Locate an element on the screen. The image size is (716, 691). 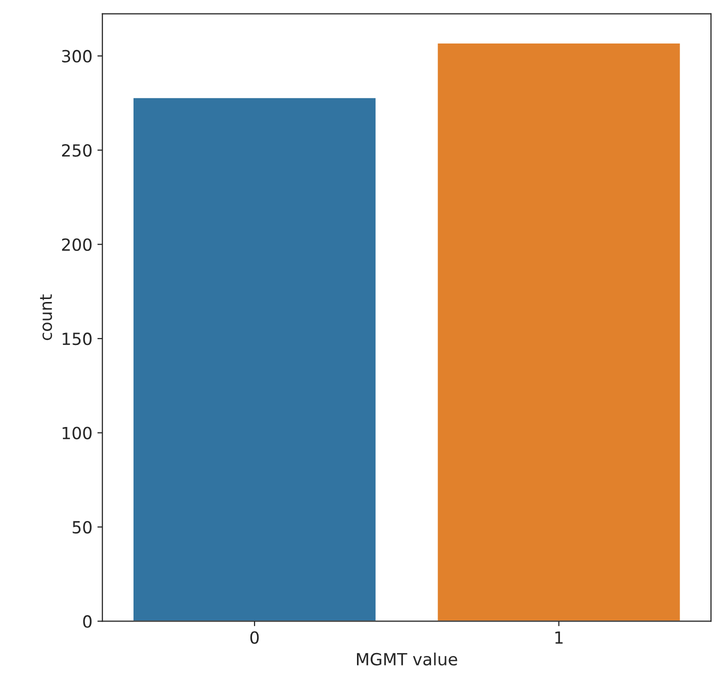
y-tick-label: 50 is located at coordinates (82, 527).